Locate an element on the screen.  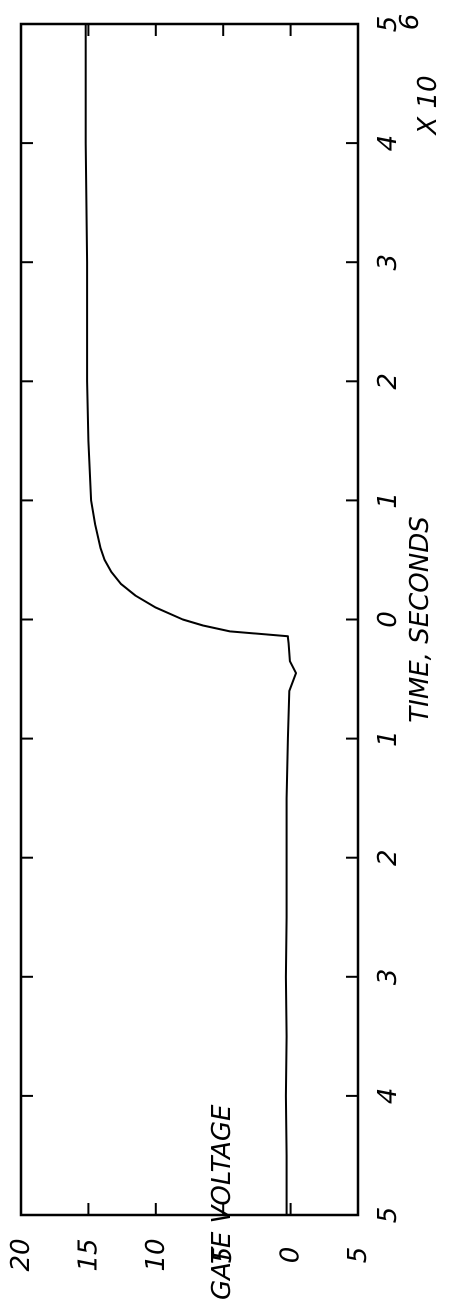
x-tick-label: 0 is located at coordinates (388, 619).